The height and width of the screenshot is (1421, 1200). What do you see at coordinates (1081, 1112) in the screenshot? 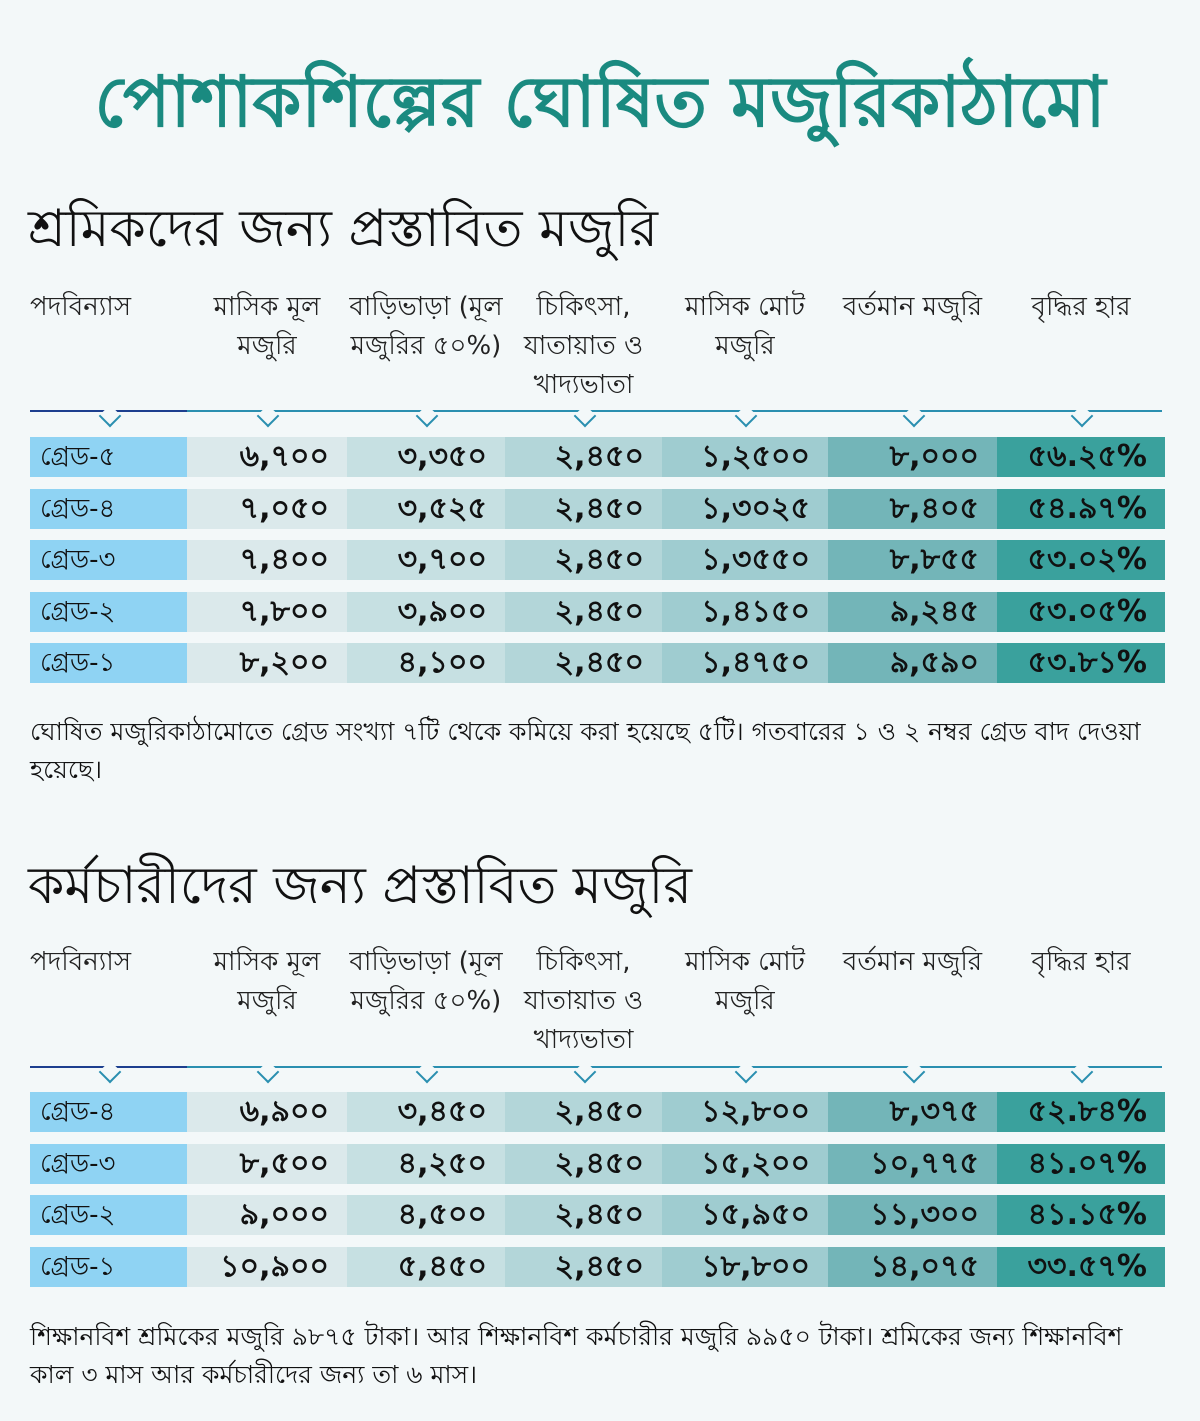
I see `cell-increase-rate: ৫২.৮৪%` at bounding box center [1081, 1112].